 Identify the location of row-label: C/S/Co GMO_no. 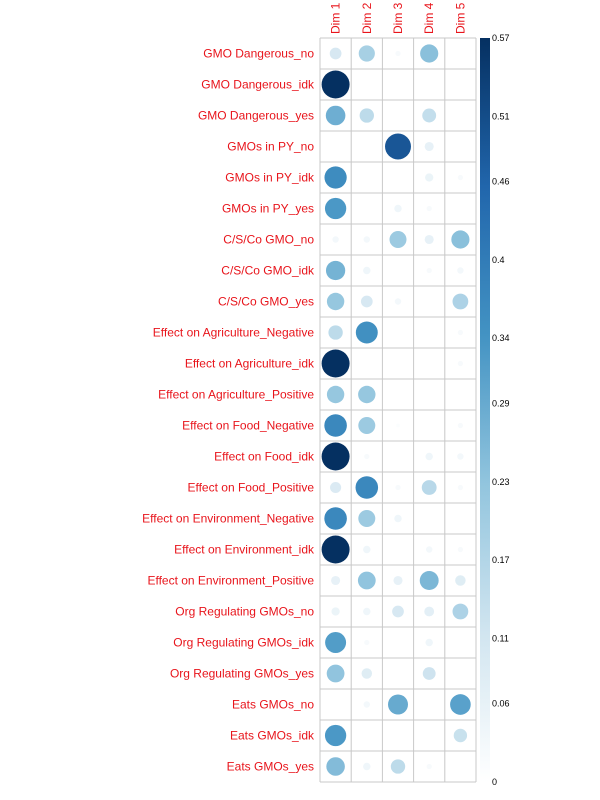
(268, 240).